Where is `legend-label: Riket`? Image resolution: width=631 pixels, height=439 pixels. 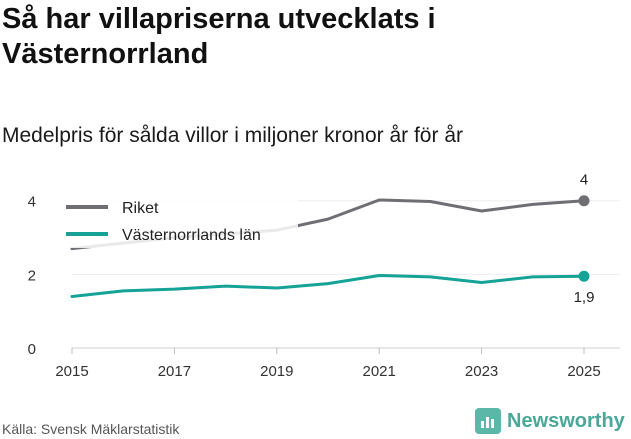 legend-label: Riket is located at coordinates (140, 208).